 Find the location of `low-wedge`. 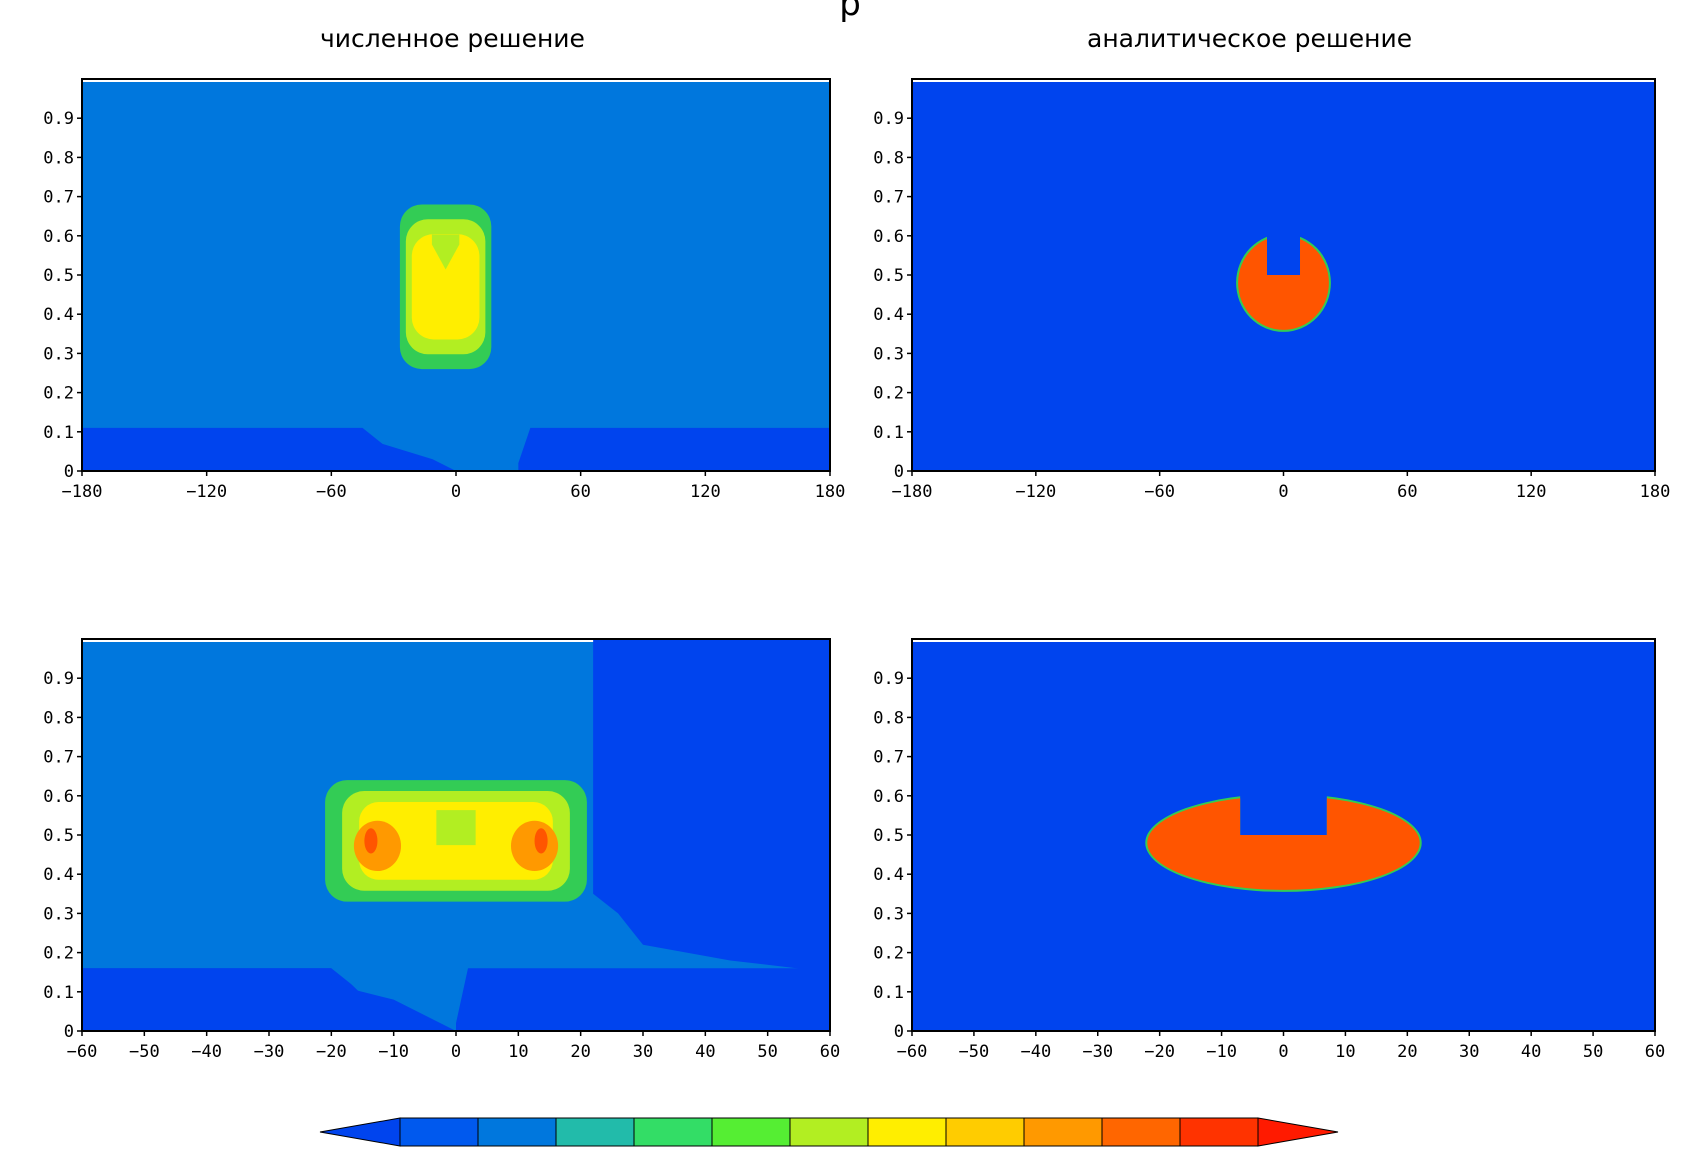

low-wedge is located at coordinates (393, 1007).